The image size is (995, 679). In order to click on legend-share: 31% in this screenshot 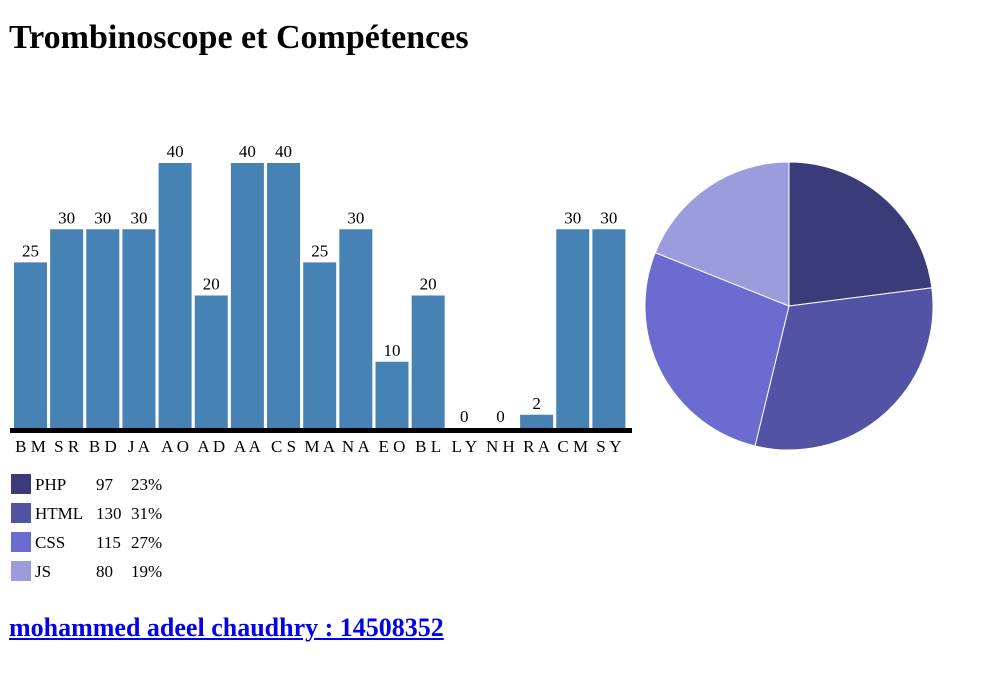, I will do `click(146, 513)`.